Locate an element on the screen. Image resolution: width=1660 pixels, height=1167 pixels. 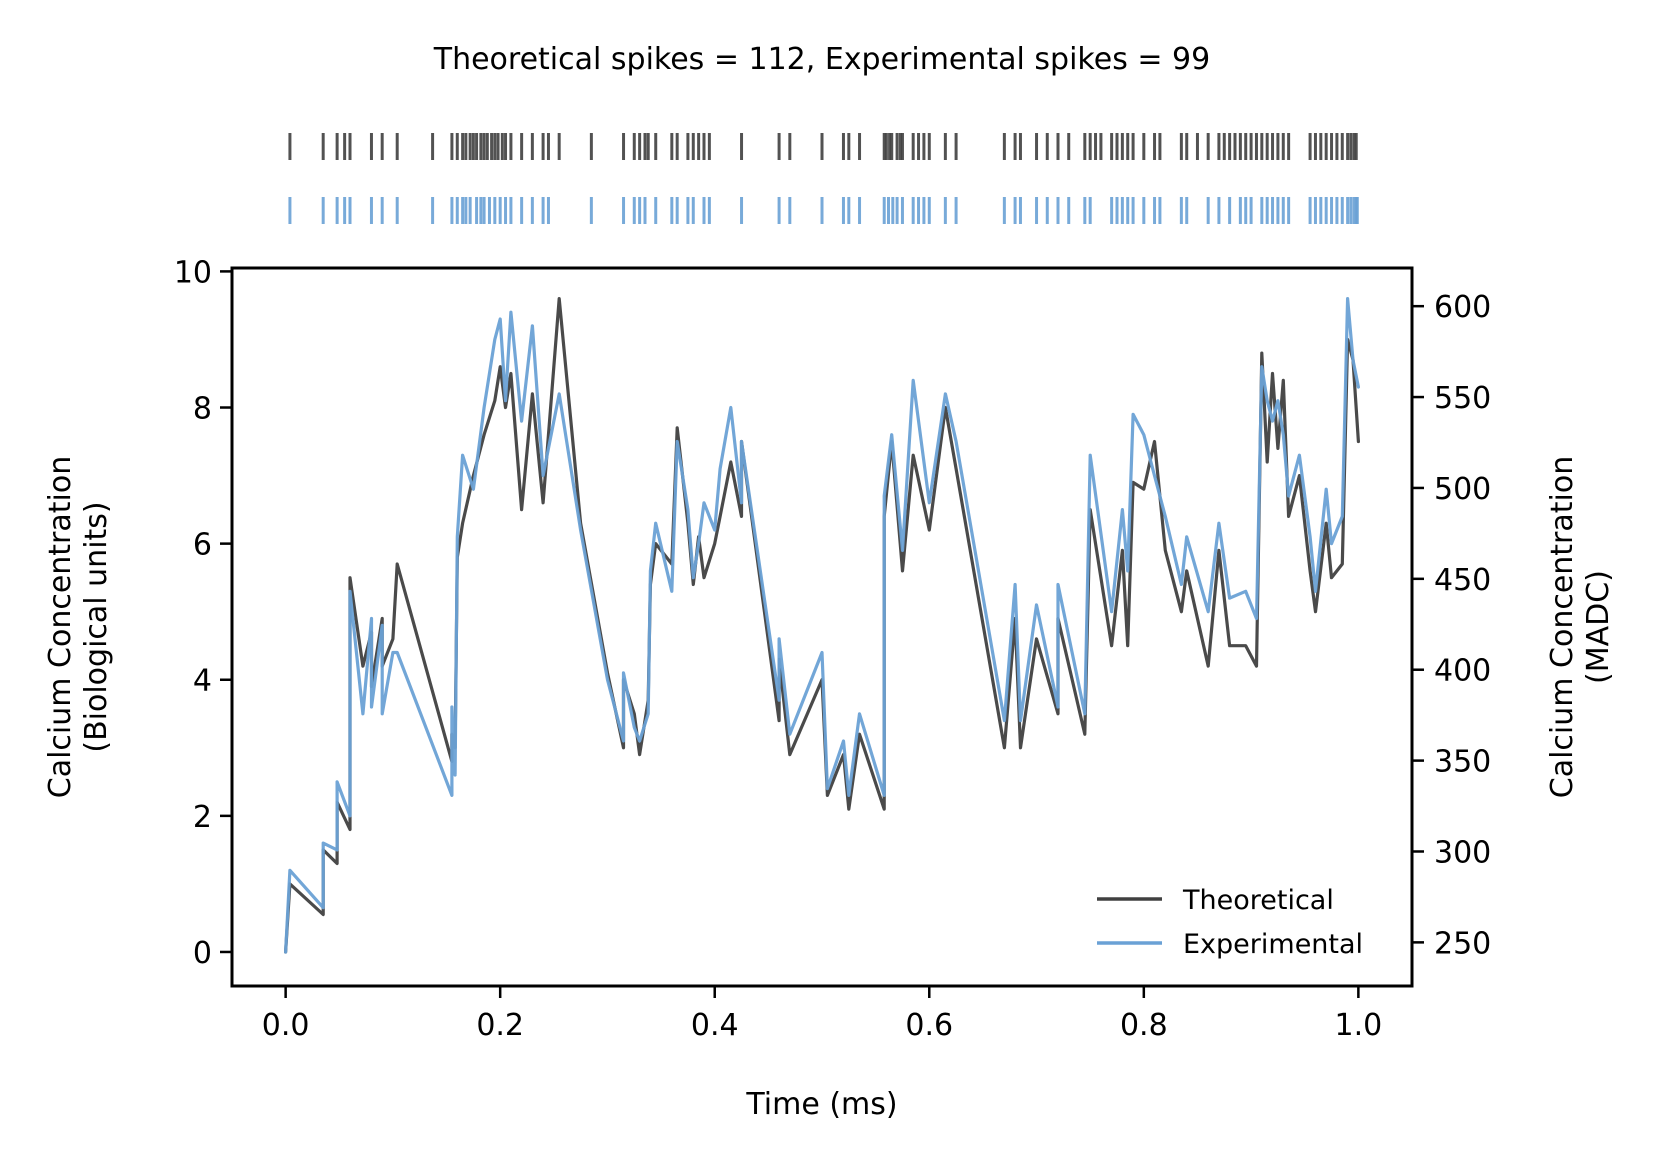
raster-row-theoretical-spikes is located at coordinates (823, 146).